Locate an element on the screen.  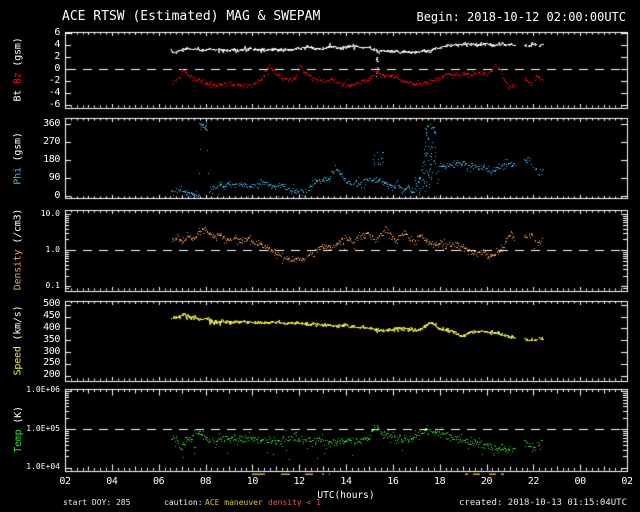
y-axis-label-part: Density is located at coordinates (18, 270).